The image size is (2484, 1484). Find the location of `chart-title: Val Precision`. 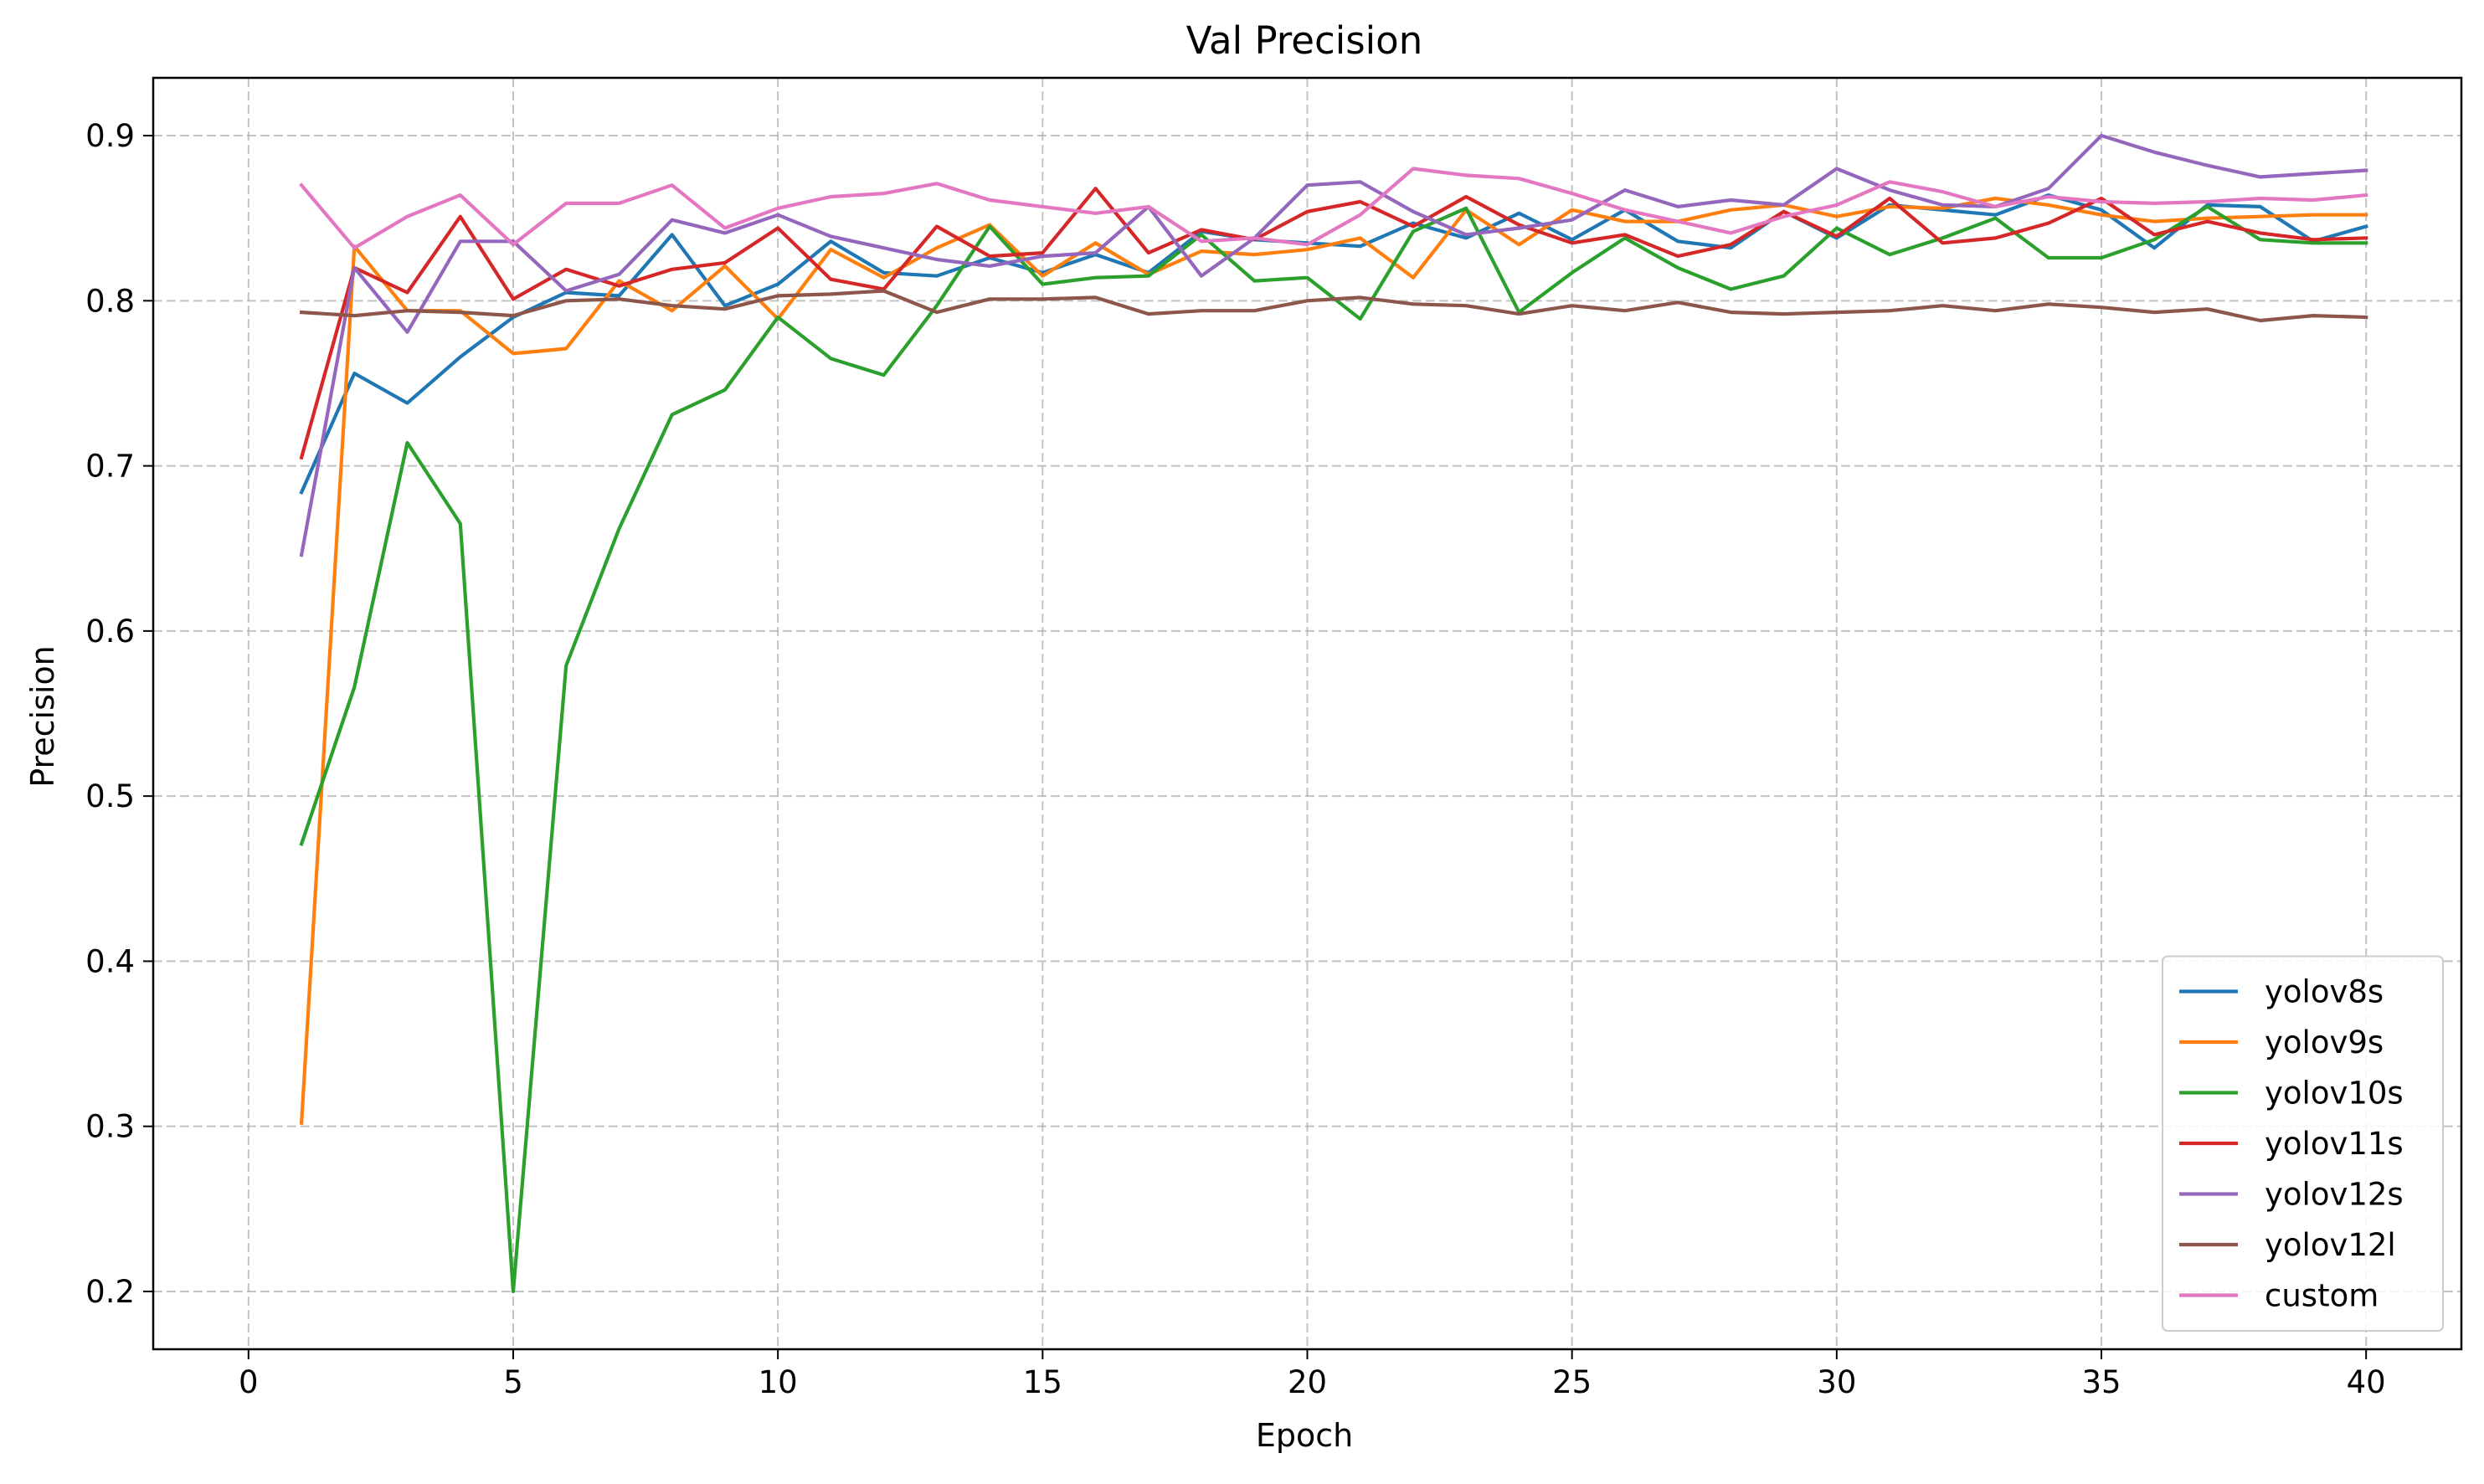

chart-title: Val Precision is located at coordinates (1304, 41).